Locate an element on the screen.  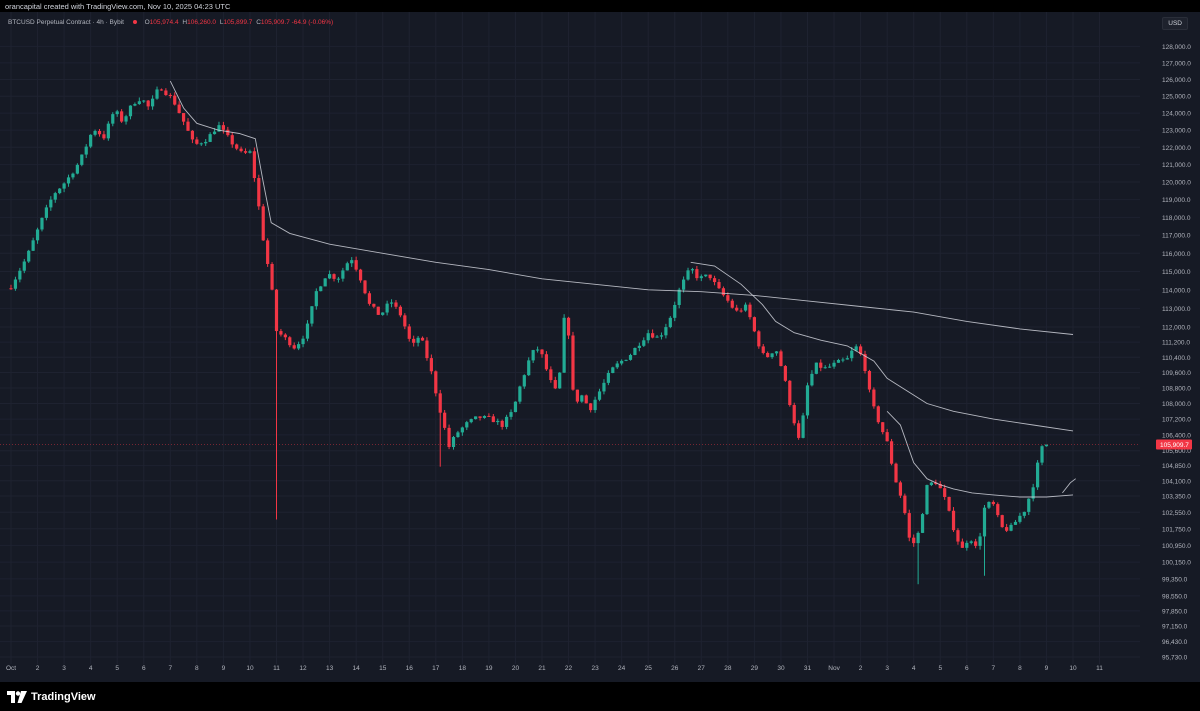
tradingview-logo: TradingView is located at coordinates (51, 696).